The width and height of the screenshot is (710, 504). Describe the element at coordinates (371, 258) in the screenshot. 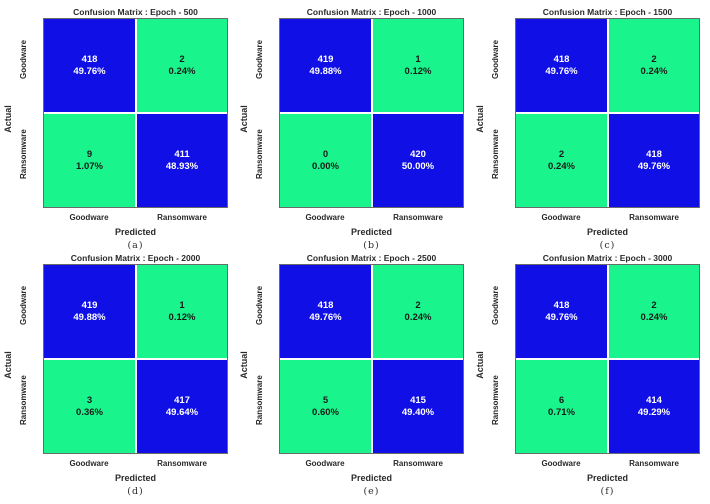

I see `chart-title: Confusion Matrix : Epoch - 2500` at that location.